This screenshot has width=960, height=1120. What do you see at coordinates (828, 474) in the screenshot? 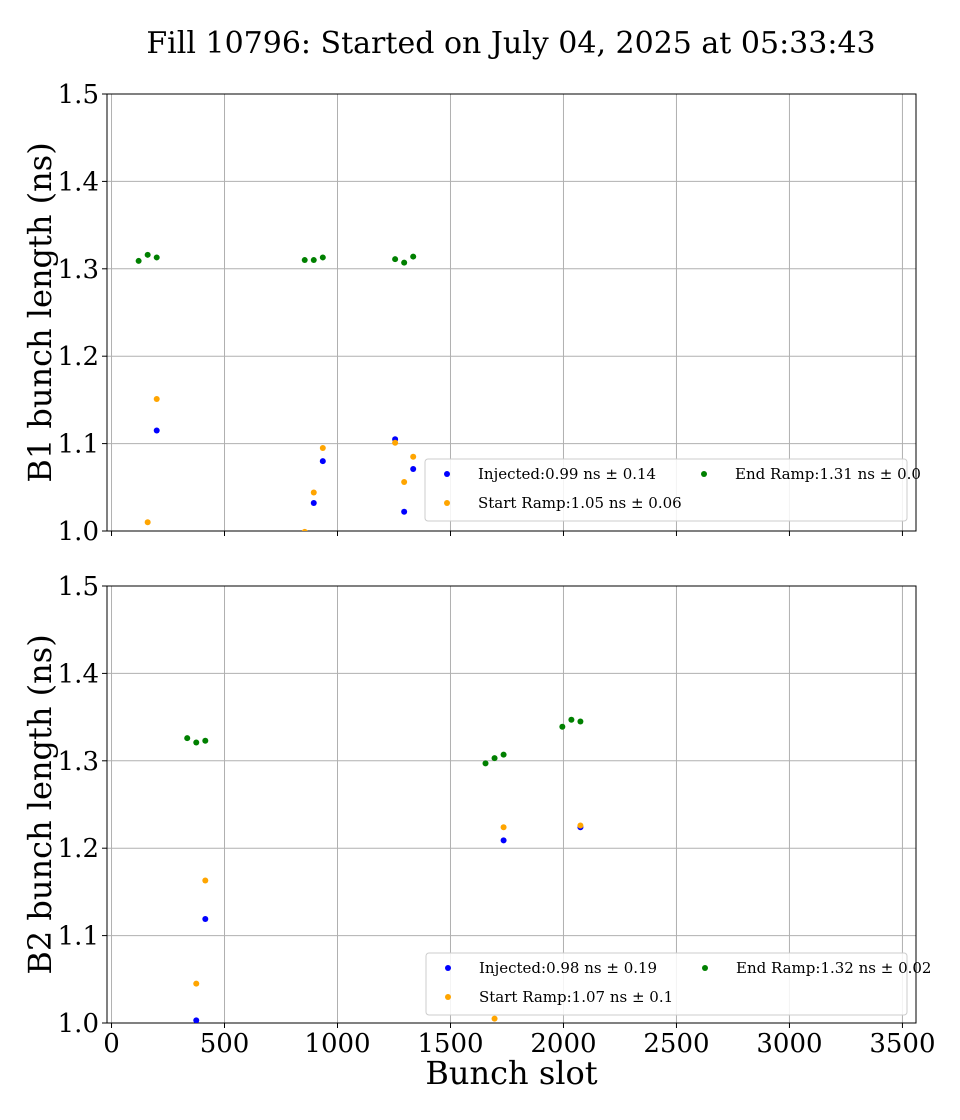
I see `legend-label-end-ramp: End Ramp:1.31 ns ± 0.0` at bounding box center [828, 474].